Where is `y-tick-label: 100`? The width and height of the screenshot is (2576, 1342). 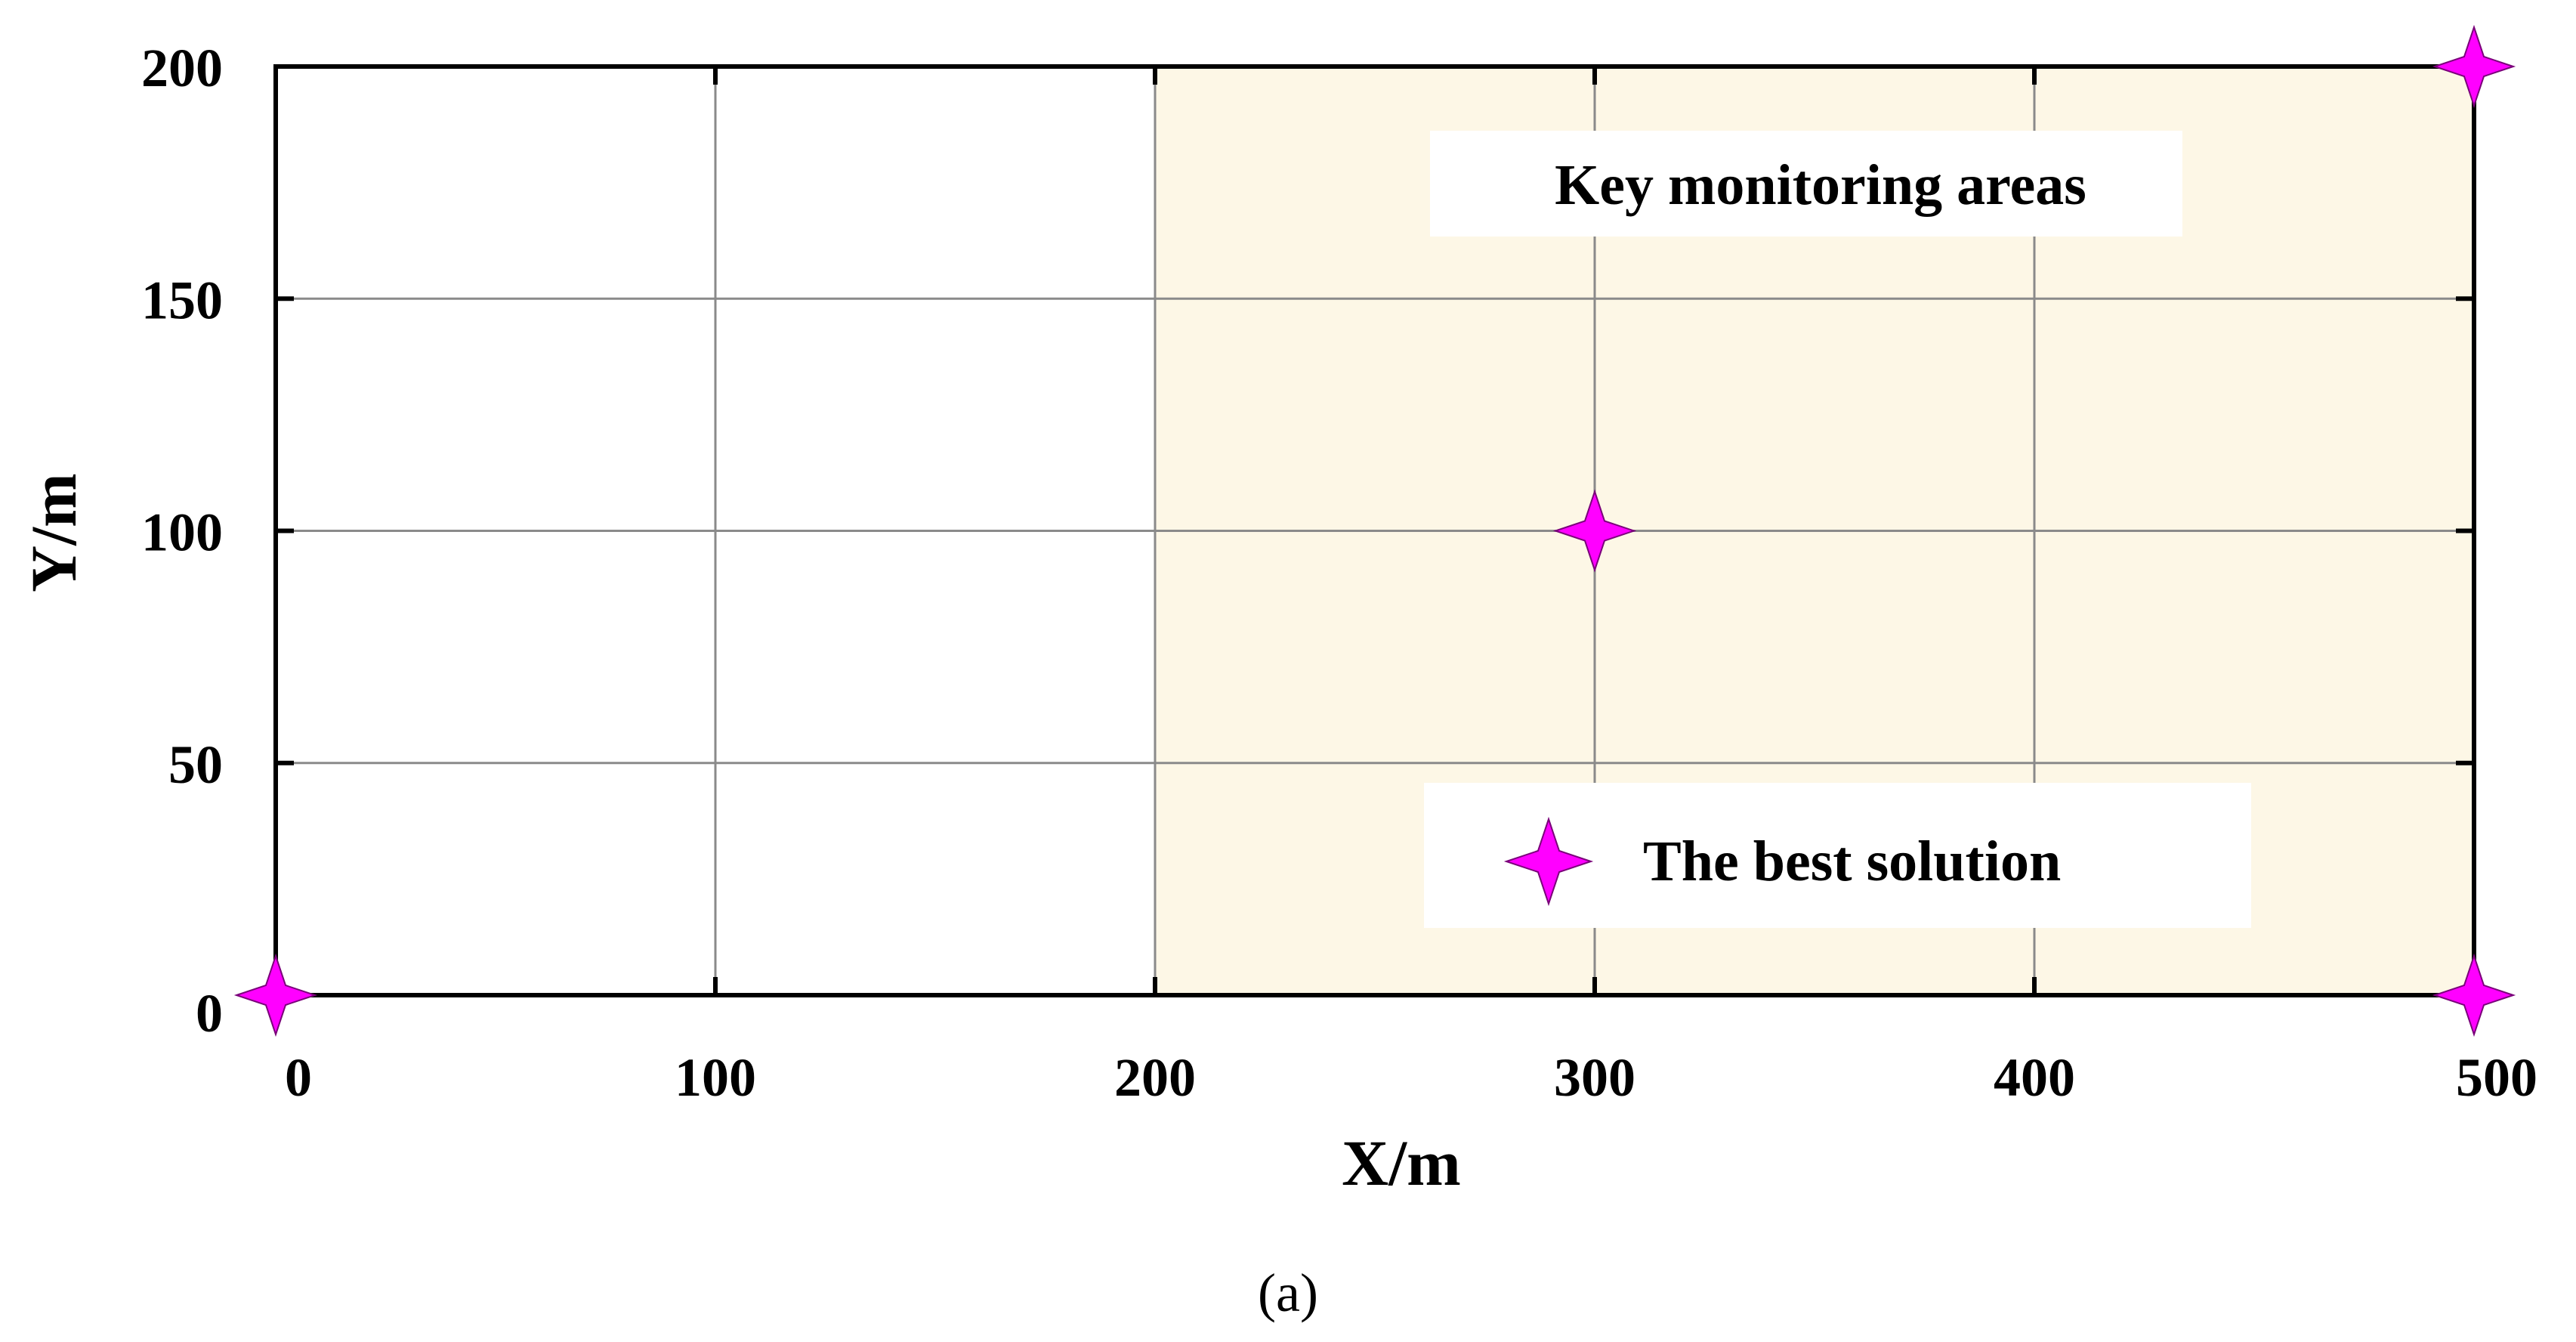 y-tick-label: 100 is located at coordinates (182, 532).